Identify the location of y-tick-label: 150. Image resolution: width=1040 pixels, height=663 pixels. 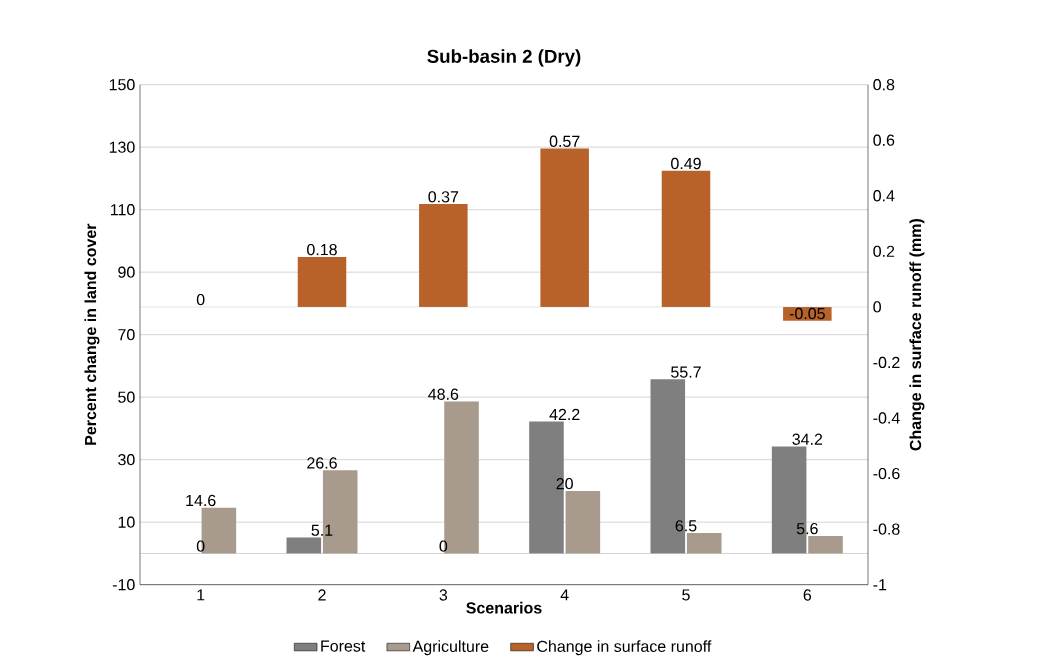
(122, 85).